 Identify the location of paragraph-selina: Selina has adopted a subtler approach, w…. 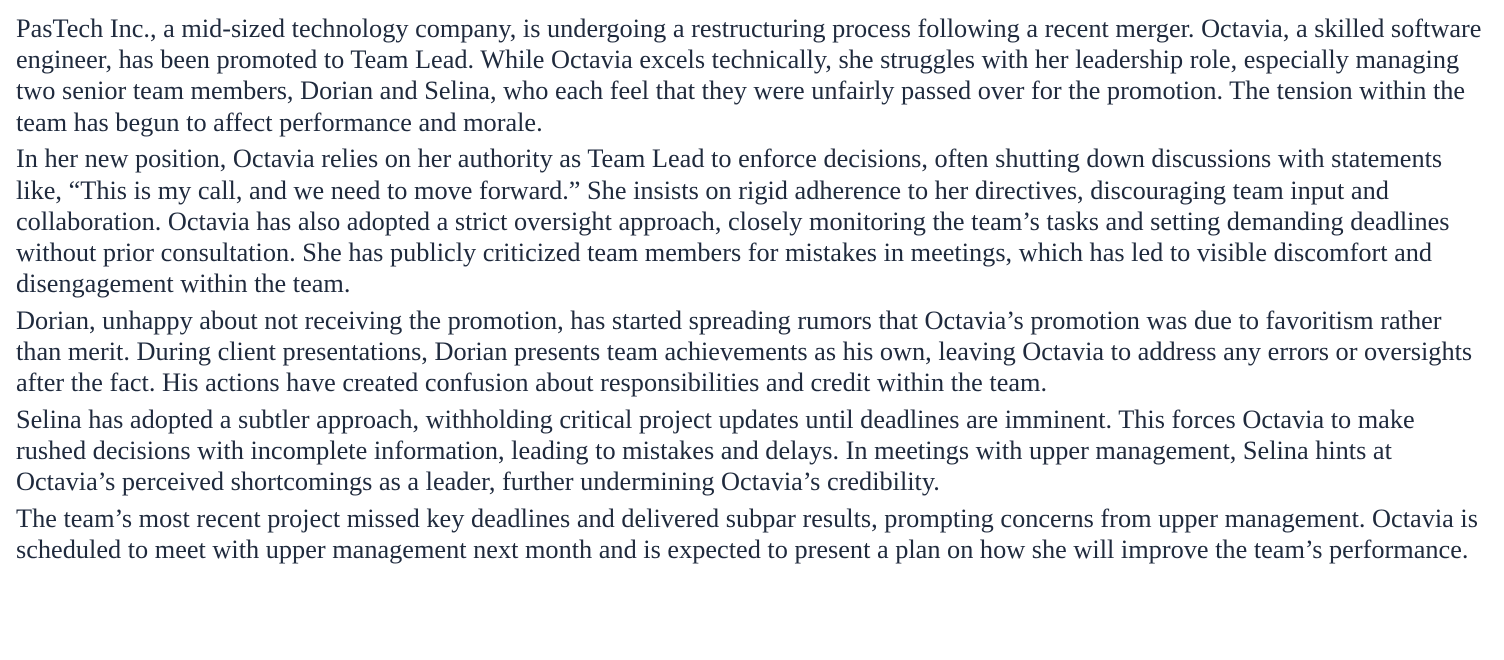
(715, 450).